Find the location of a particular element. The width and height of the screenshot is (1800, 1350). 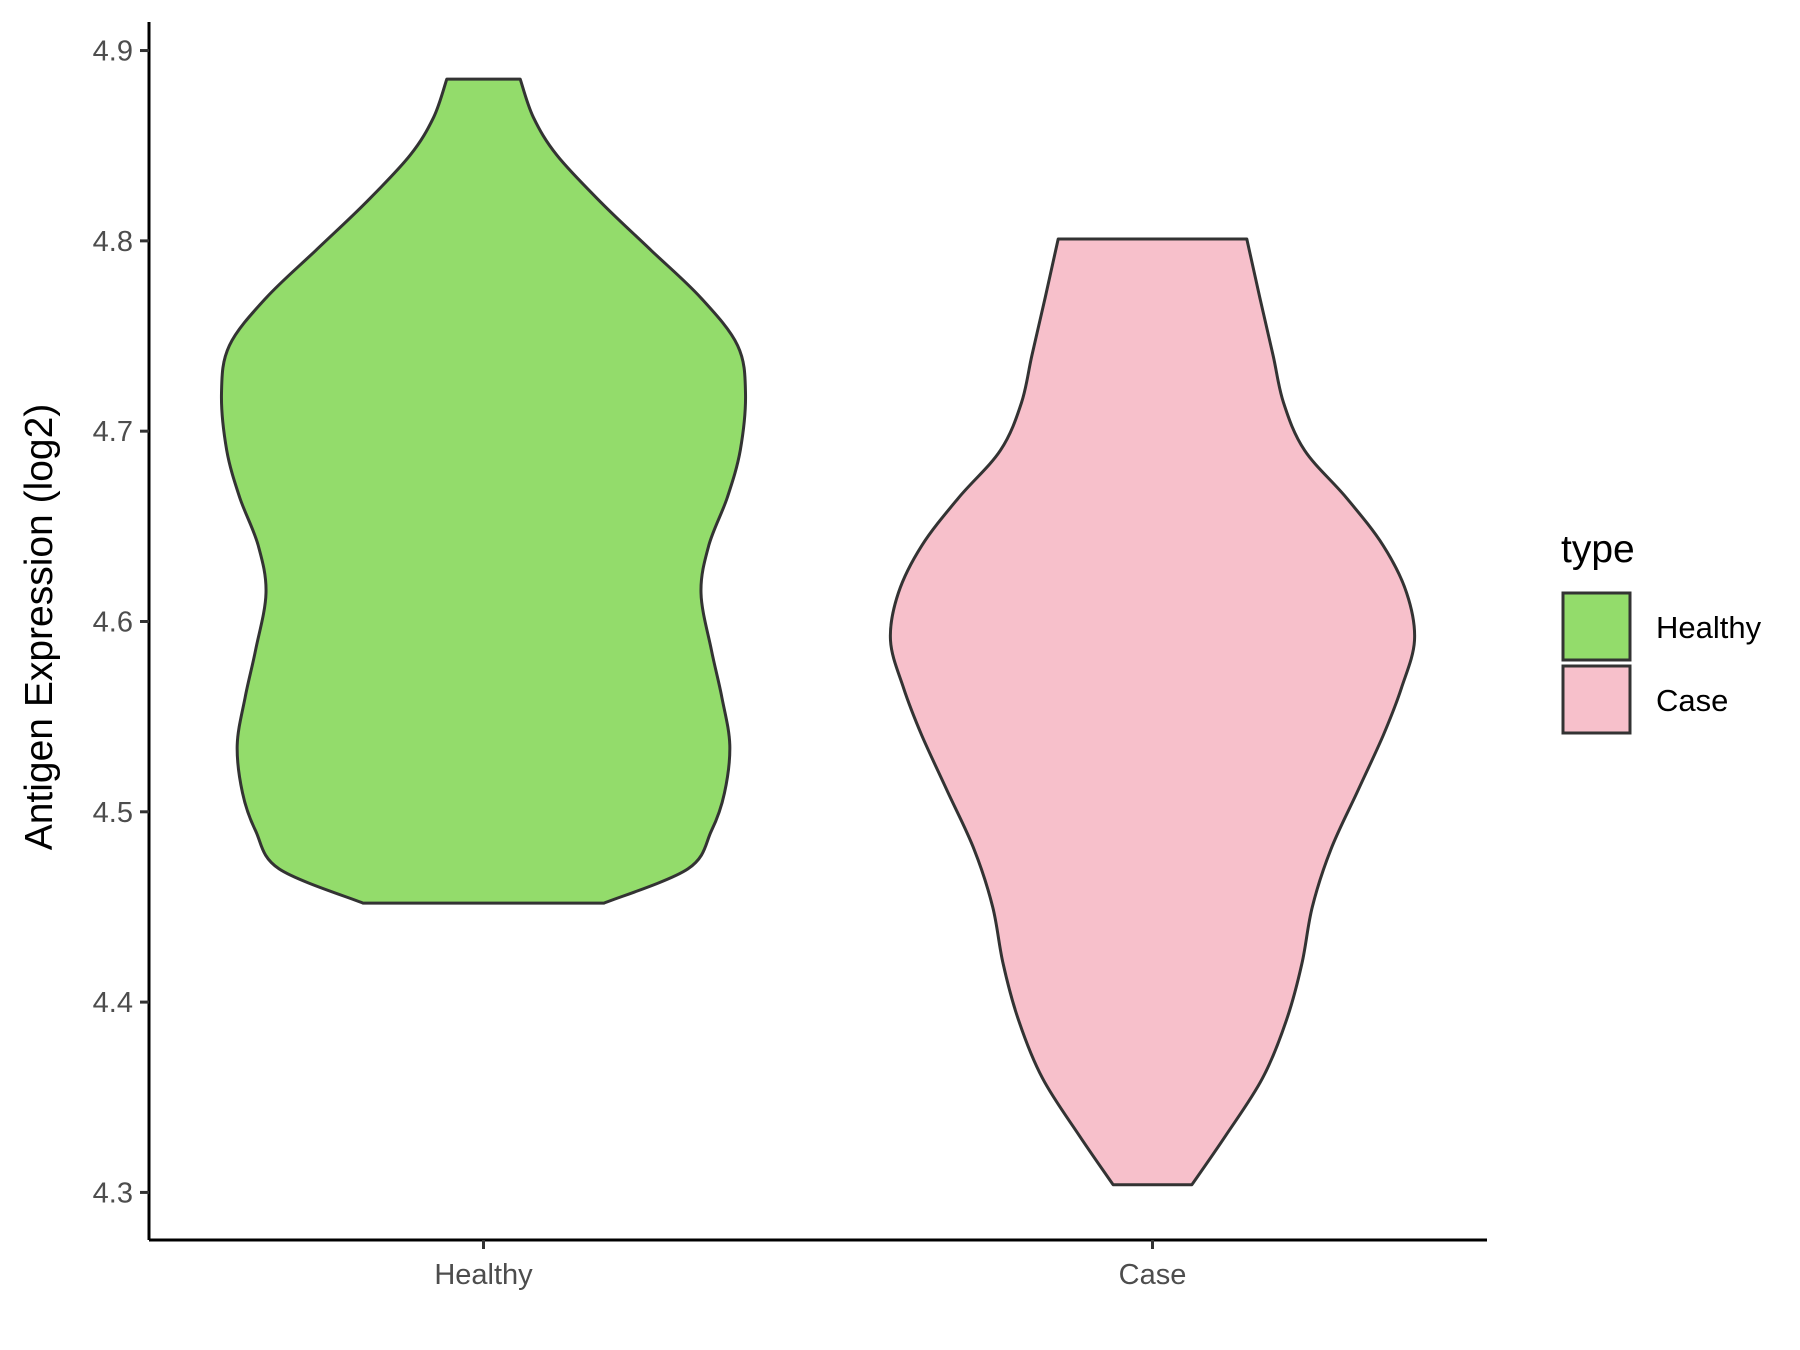

x-tick-label: Case is located at coordinates (1153, 1275).